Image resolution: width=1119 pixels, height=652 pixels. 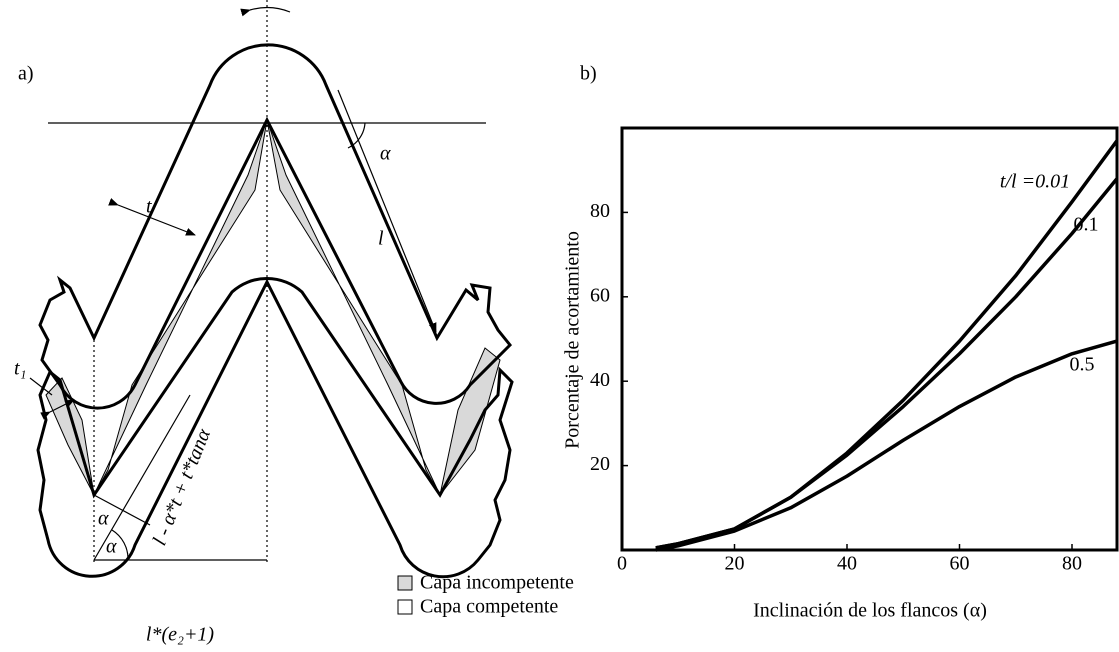 I want to click on normal-line, so click(x=122, y=510).